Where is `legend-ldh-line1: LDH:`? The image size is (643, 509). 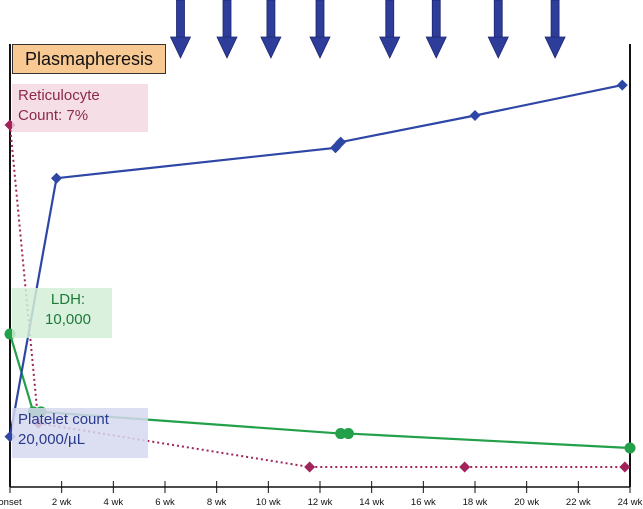 legend-ldh-line1: LDH: is located at coordinates (68, 299).